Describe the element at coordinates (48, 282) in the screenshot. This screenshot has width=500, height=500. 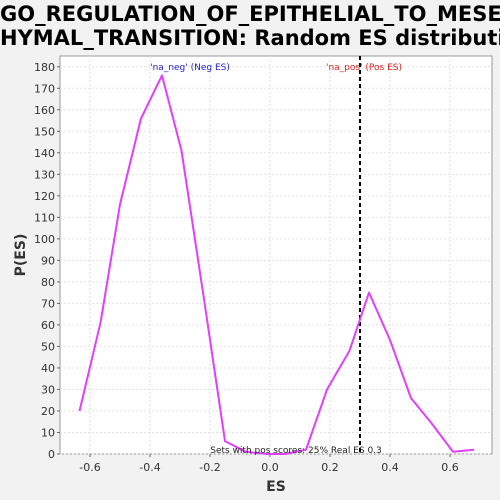
I see `y-tick-label: 80` at that location.